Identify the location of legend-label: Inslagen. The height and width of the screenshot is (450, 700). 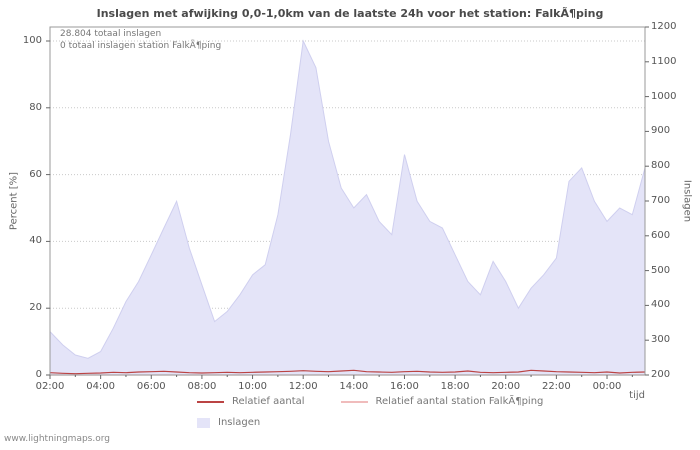
(239, 422).